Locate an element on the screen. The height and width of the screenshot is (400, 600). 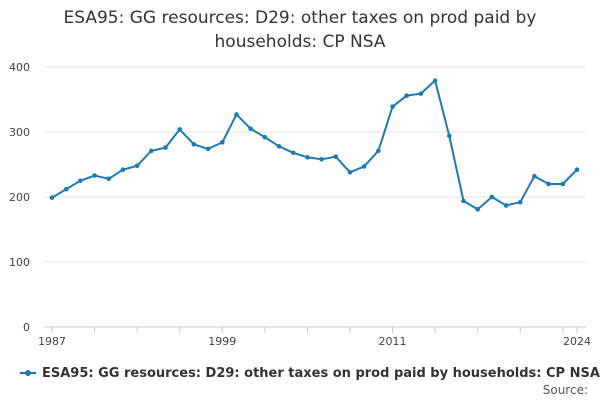
chart-title-line-2: households: CP NSA is located at coordinates (300, 42).